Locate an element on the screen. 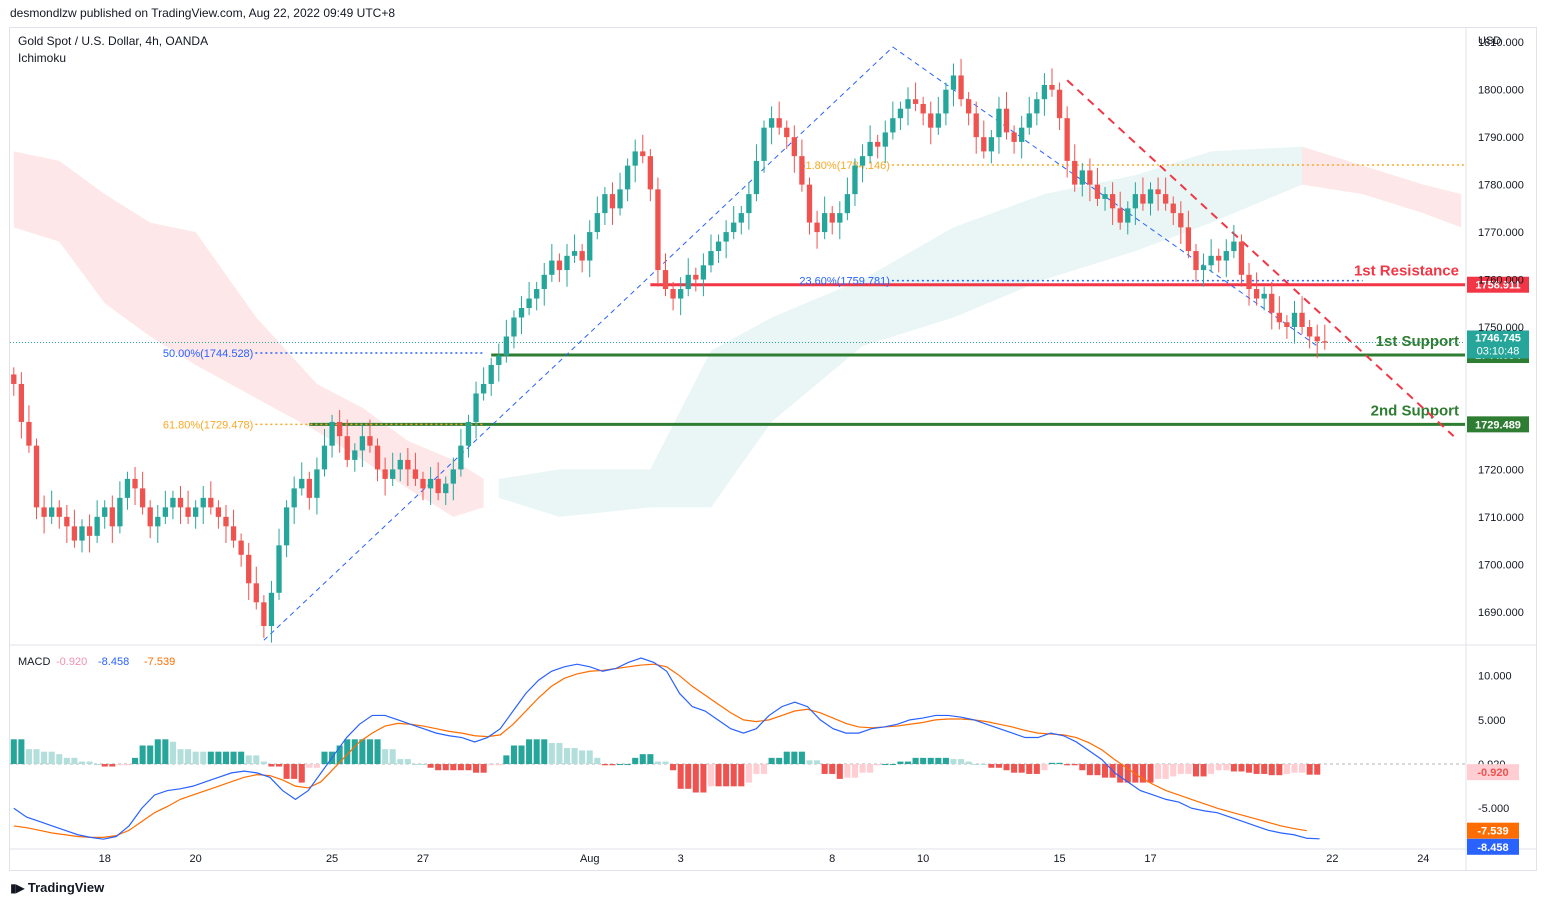  price-tick: 1760.000 is located at coordinates (1501, 281).